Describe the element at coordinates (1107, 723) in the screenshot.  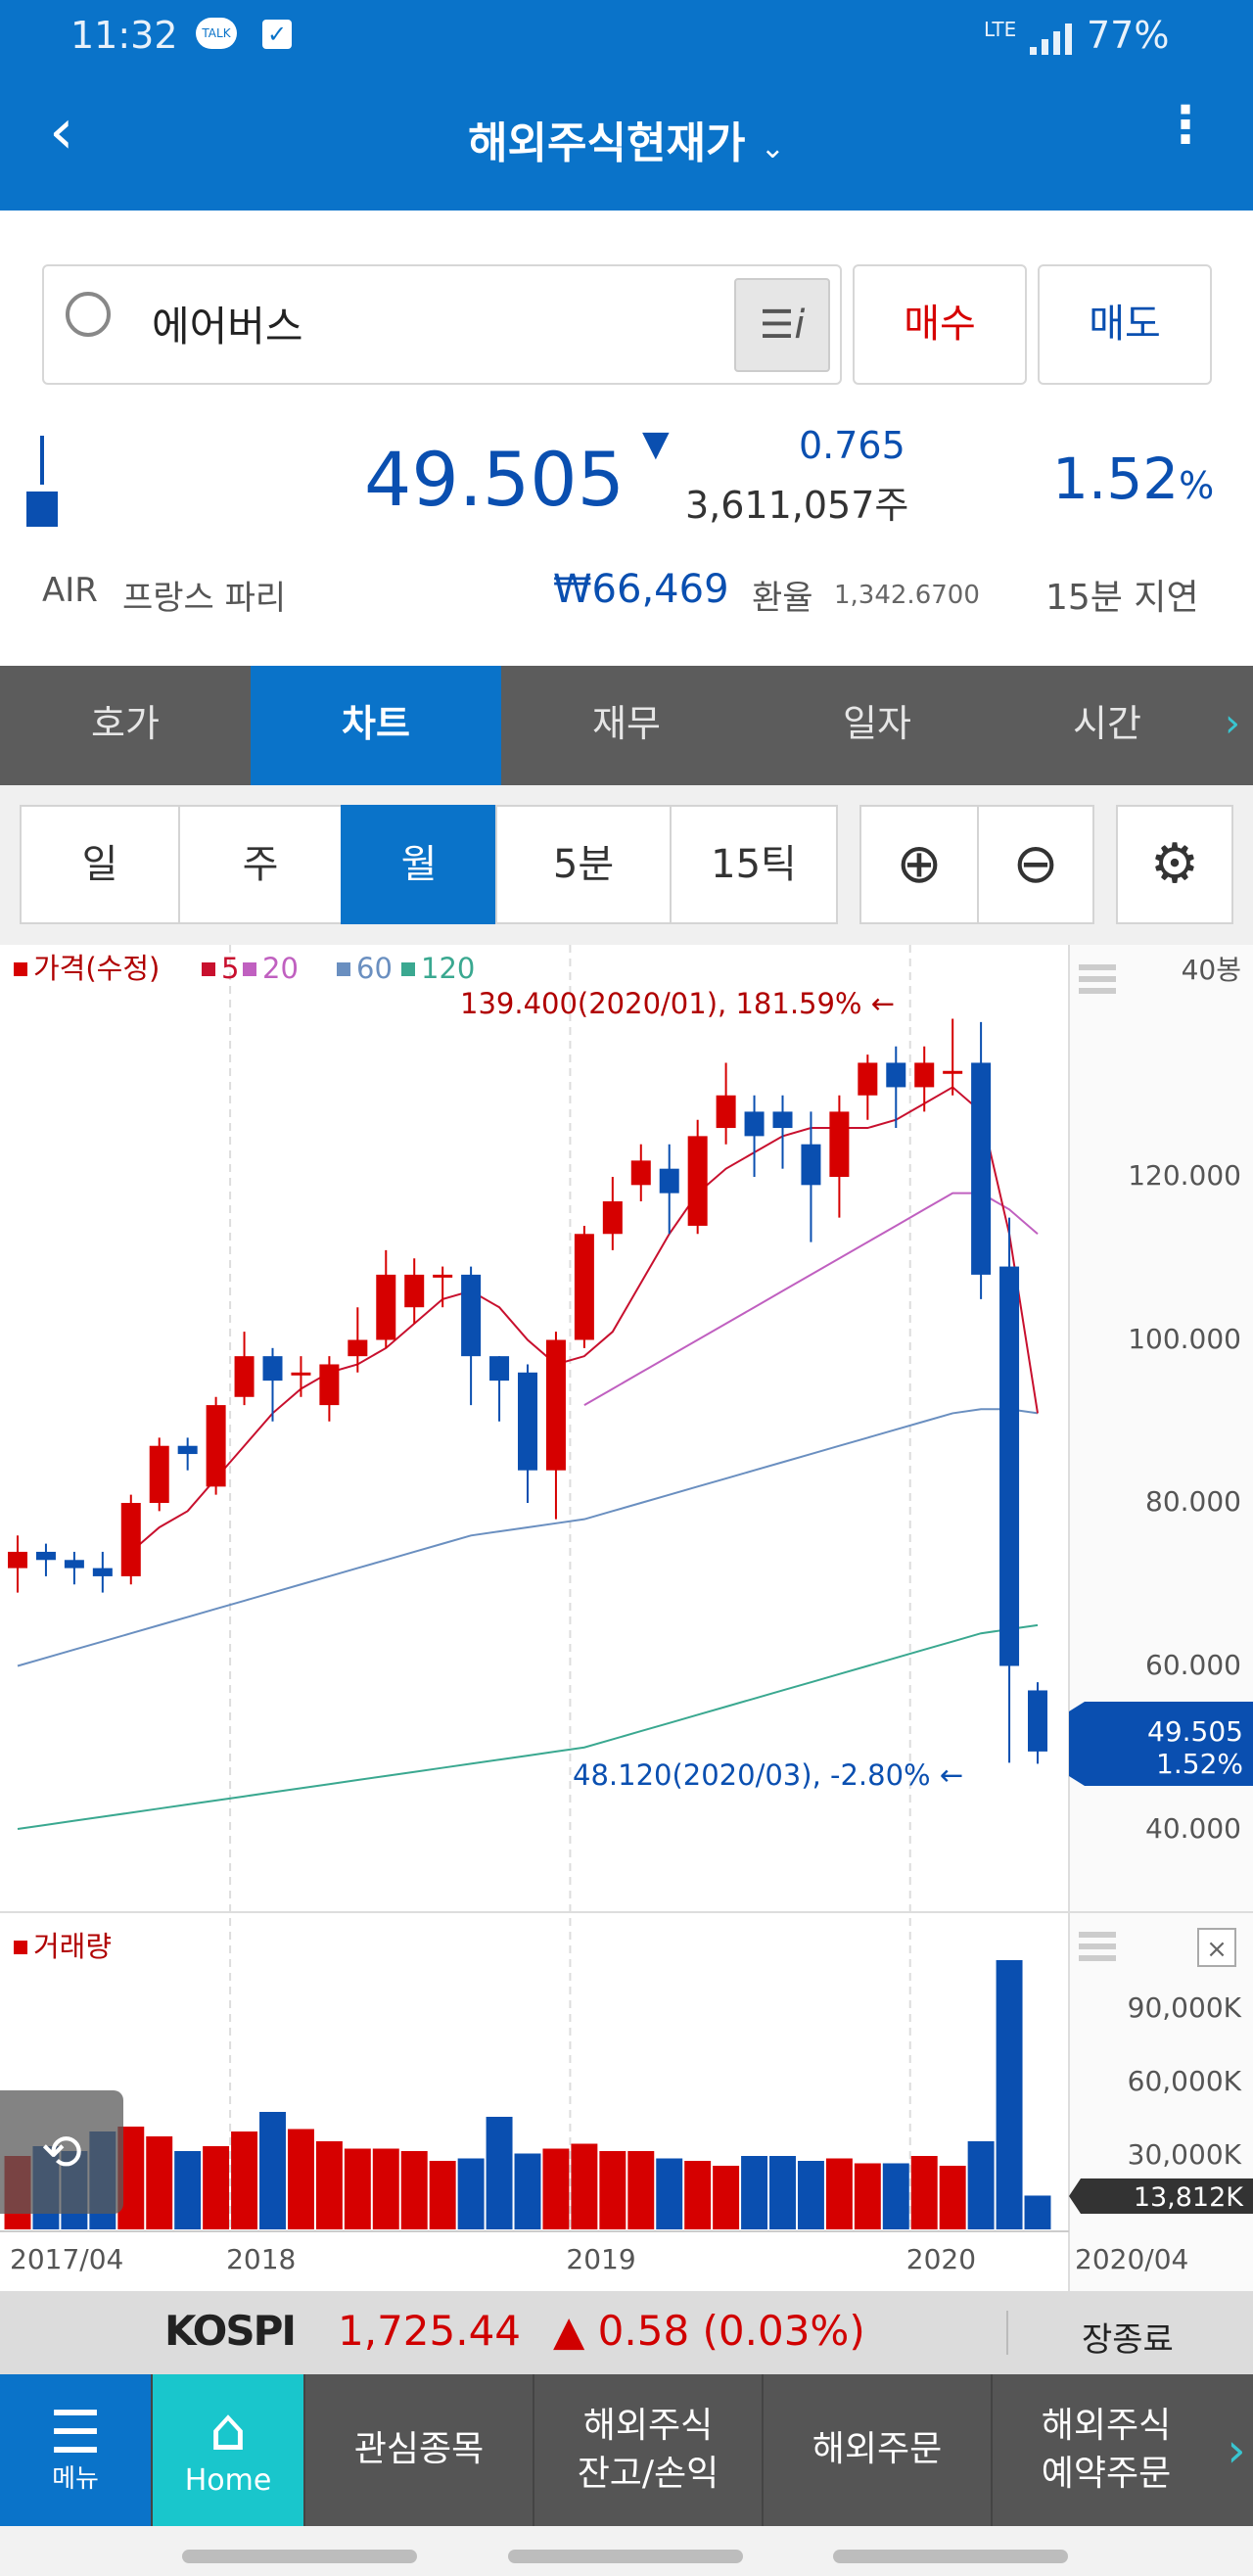
I see `tab-time: 시간` at that location.